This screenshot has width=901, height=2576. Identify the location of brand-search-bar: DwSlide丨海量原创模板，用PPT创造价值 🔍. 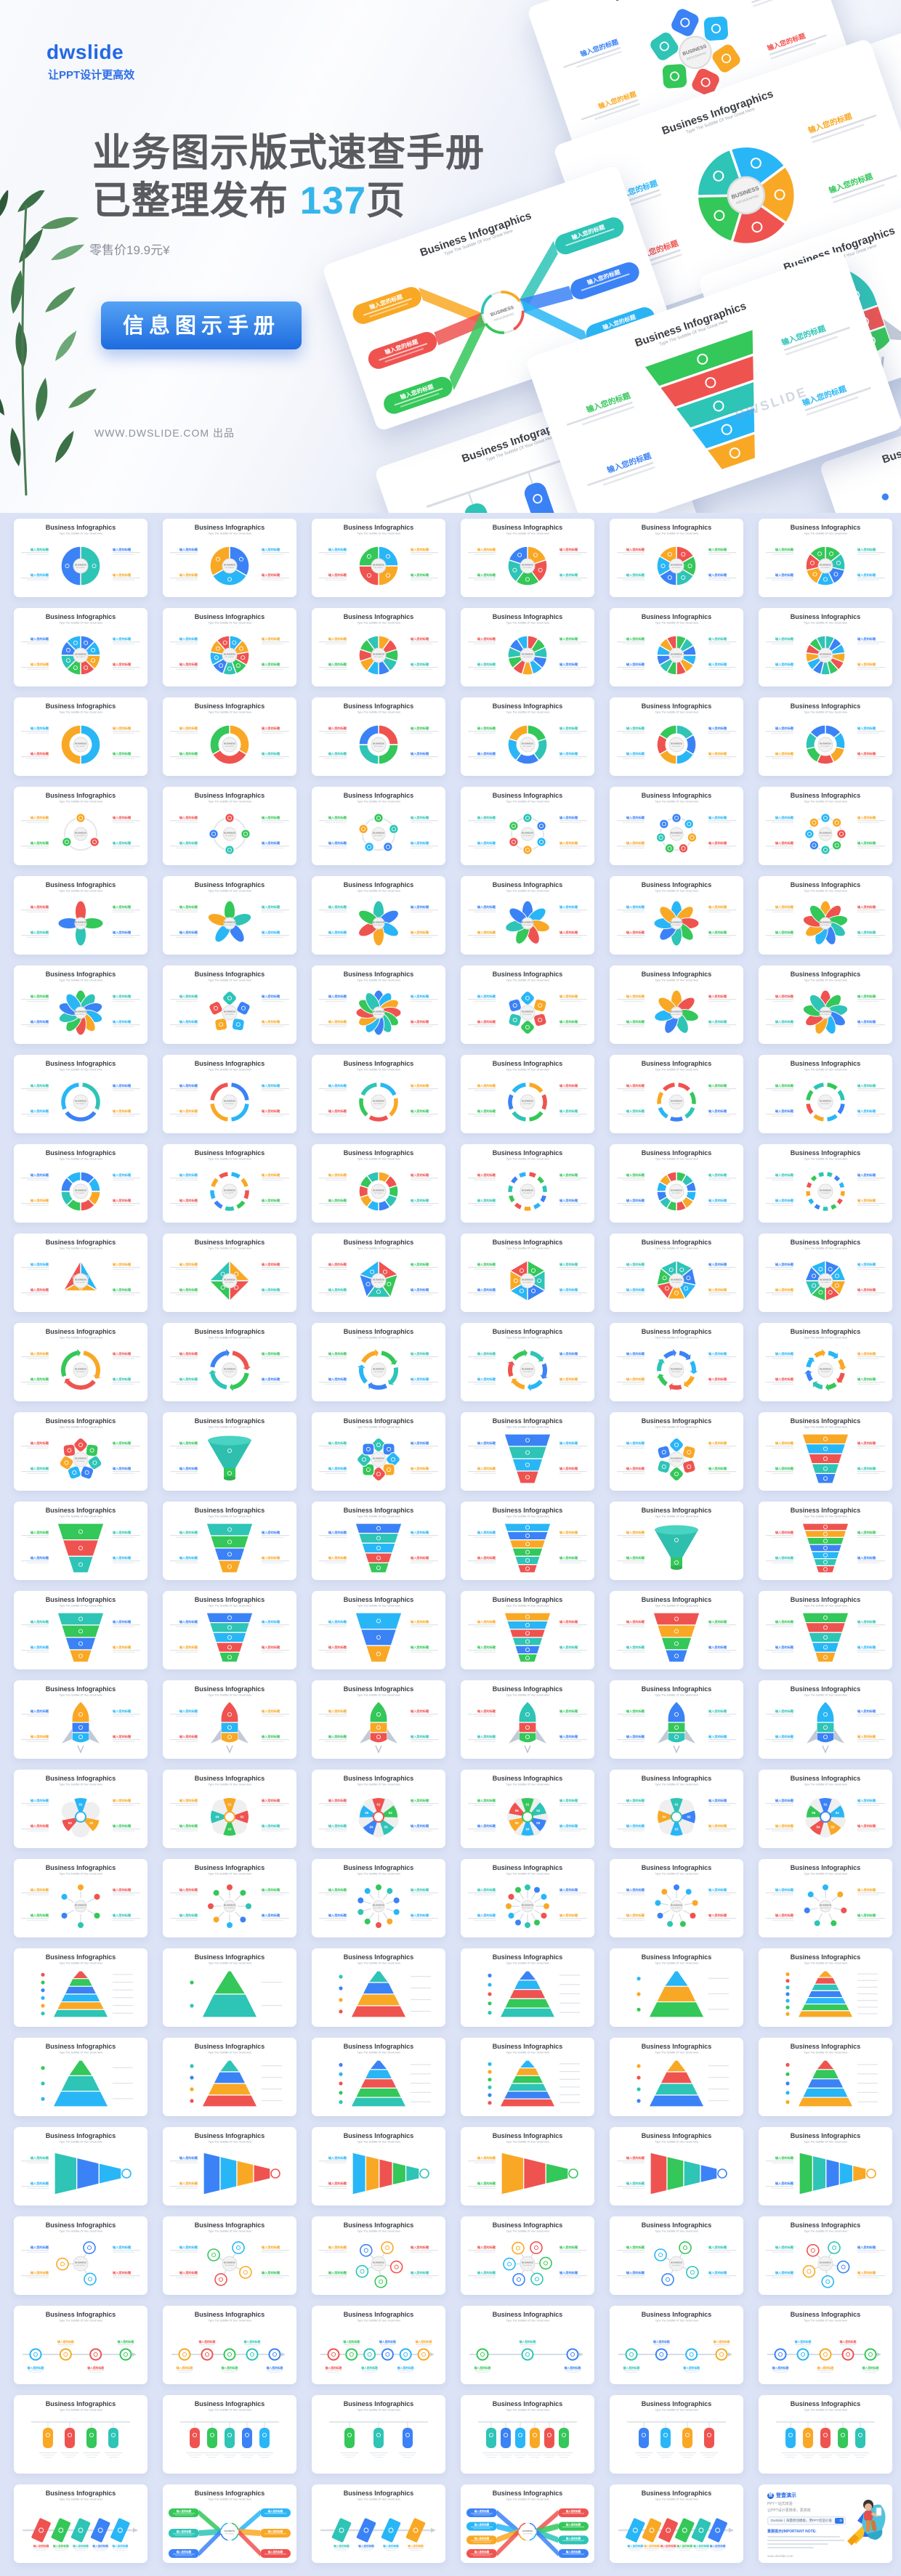
(806, 2520).